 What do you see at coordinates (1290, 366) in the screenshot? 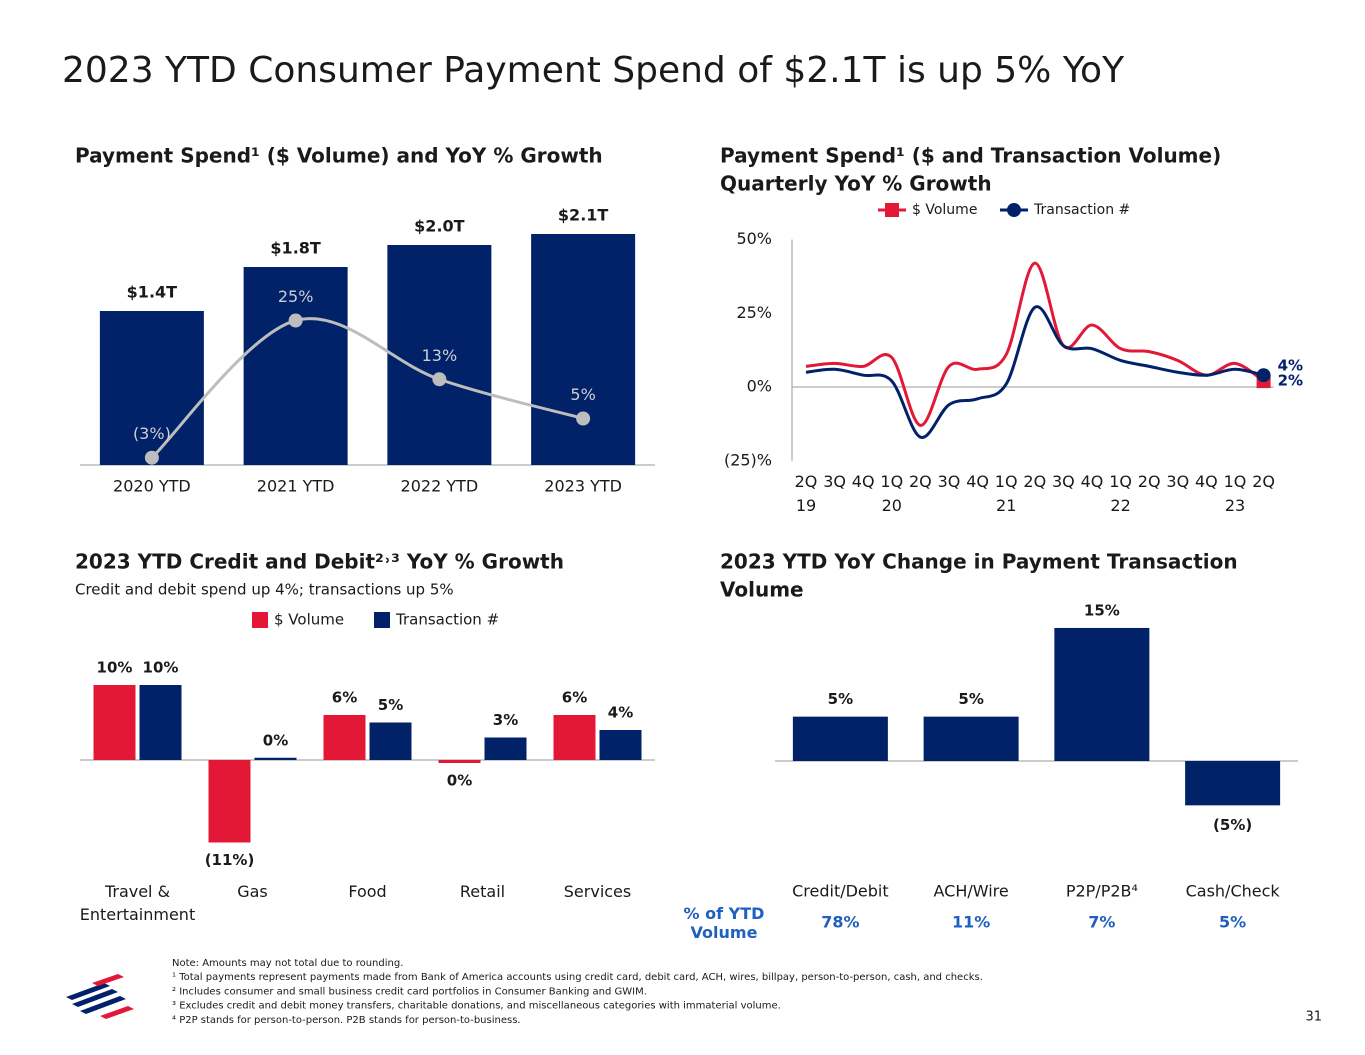
I see `end-label: 4%` at bounding box center [1290, 366].